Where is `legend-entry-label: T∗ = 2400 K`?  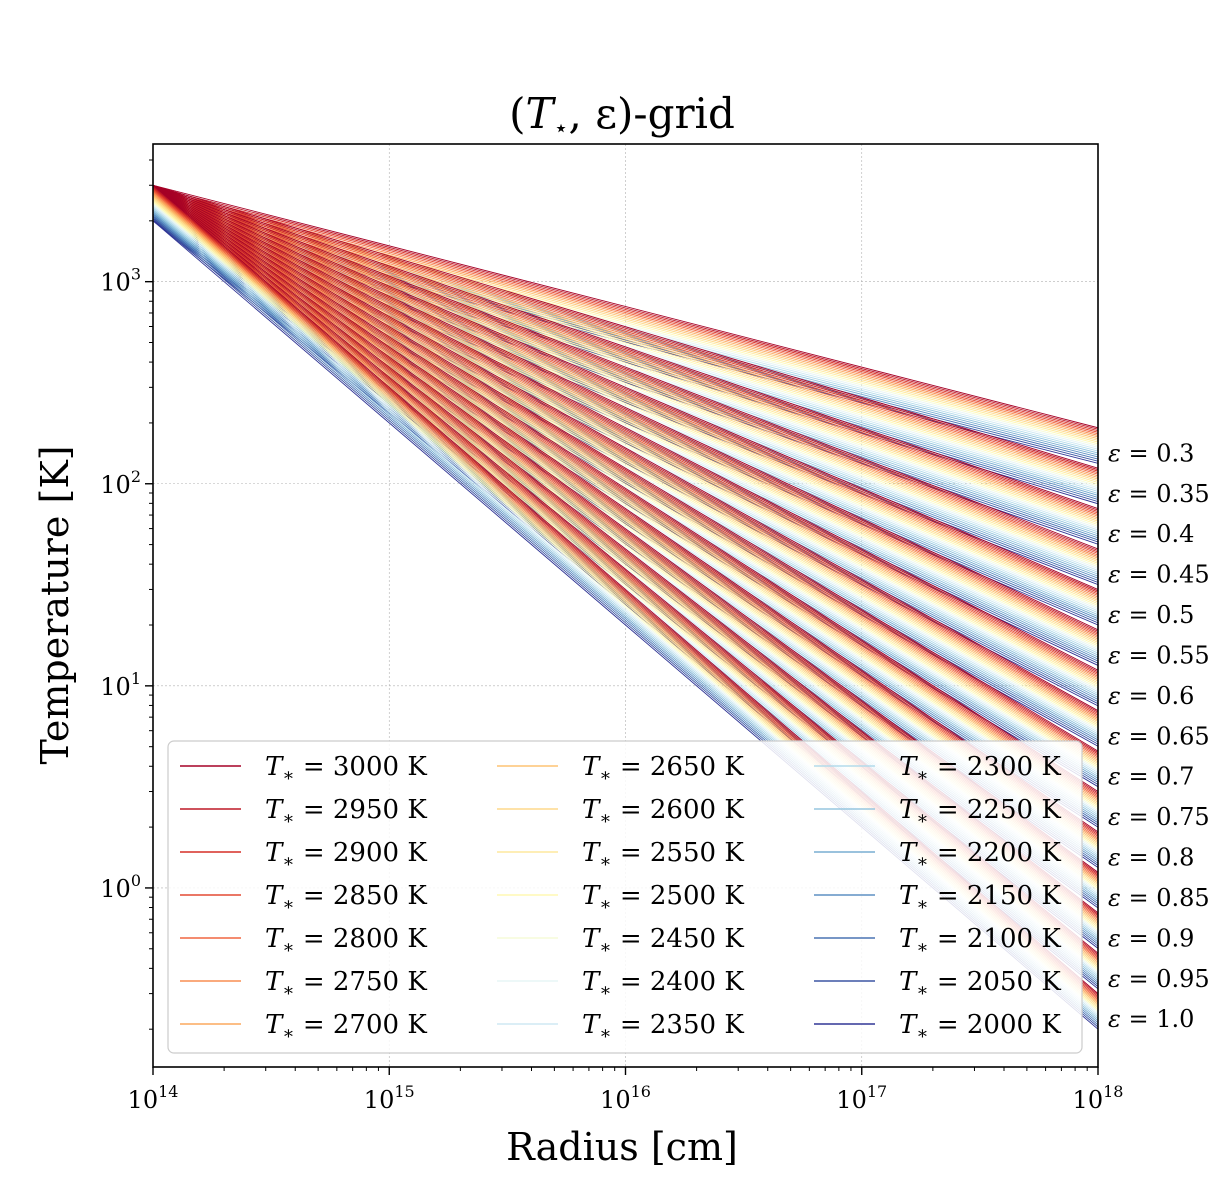 legend-entry-label: T∗ = 2400 K is located at coordinates (663, 984).